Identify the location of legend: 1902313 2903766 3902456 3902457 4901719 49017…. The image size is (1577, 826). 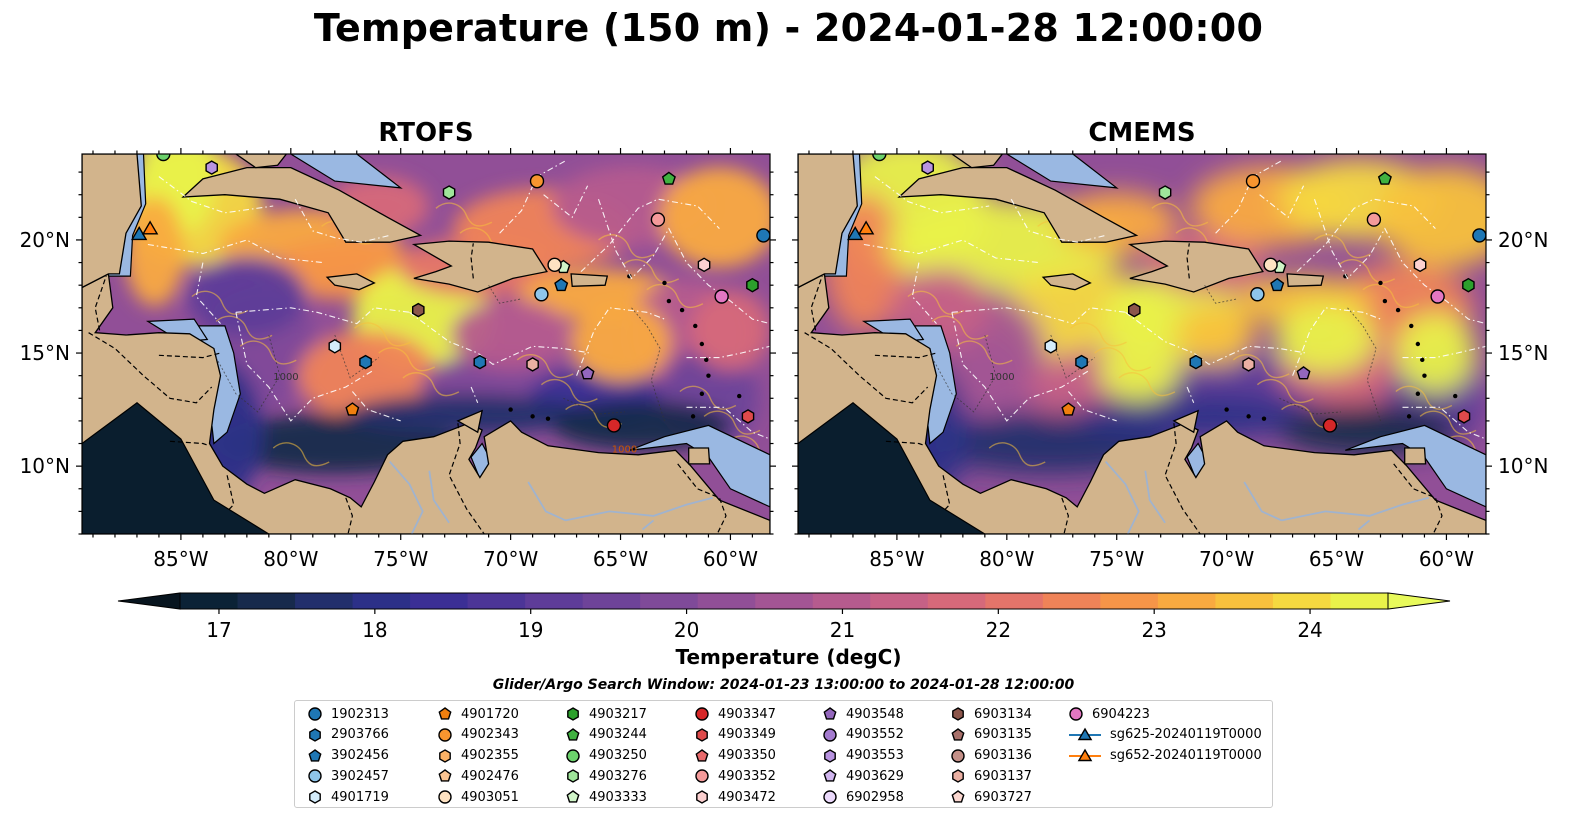
(783, 754).